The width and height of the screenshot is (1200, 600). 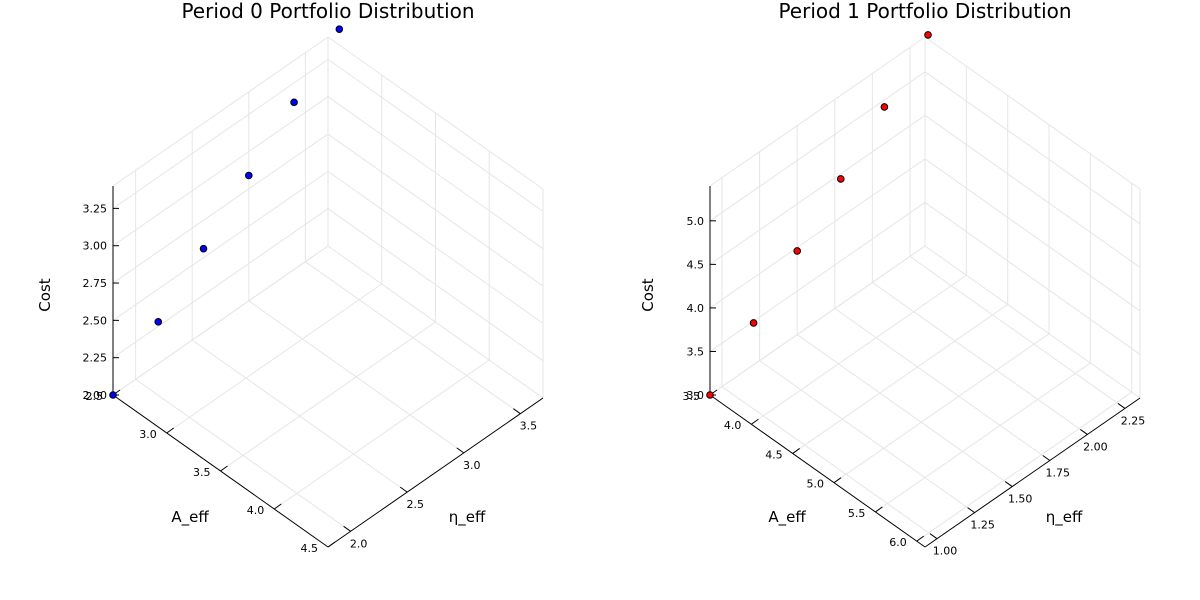 What do you see at coordinates (95, 246) in the screenshot?
I see `z-tick-label: 3.00` at bounding box center [95, 246].